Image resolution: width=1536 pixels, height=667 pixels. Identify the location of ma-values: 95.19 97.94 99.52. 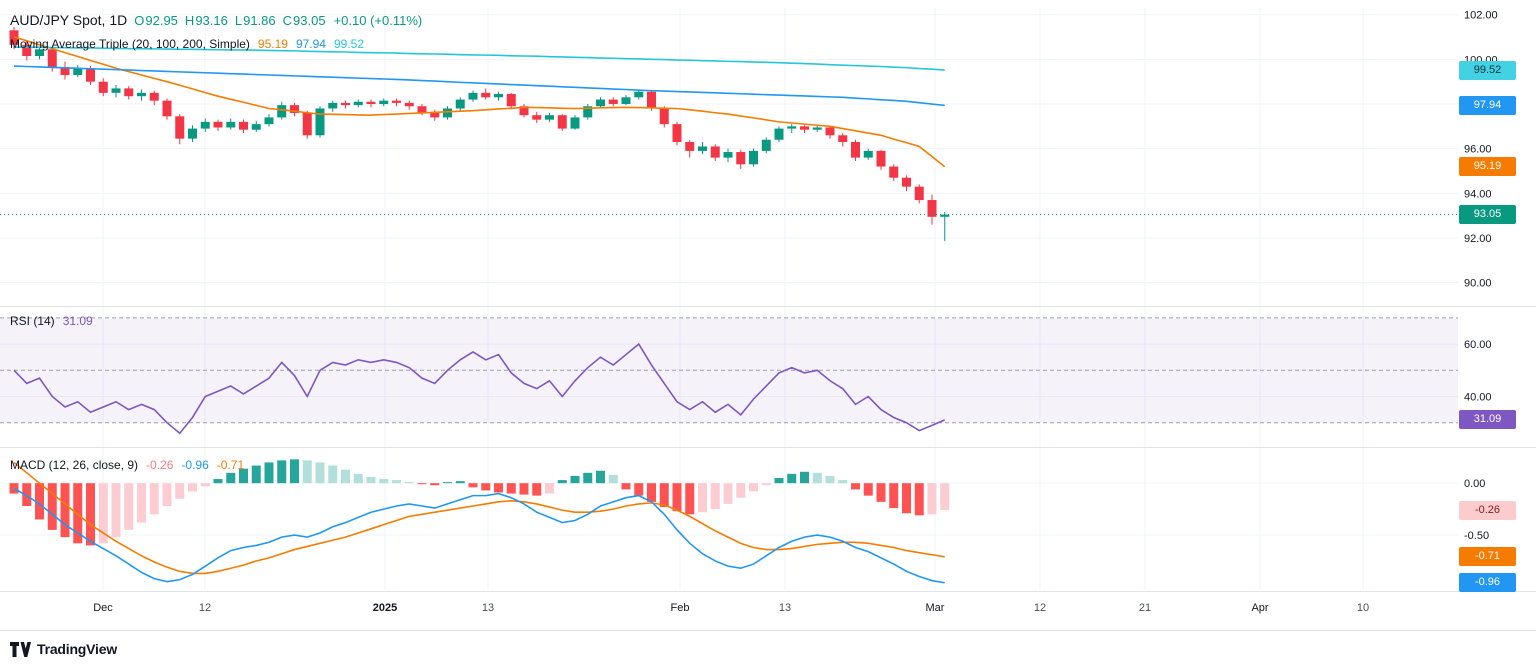
(307, 44).